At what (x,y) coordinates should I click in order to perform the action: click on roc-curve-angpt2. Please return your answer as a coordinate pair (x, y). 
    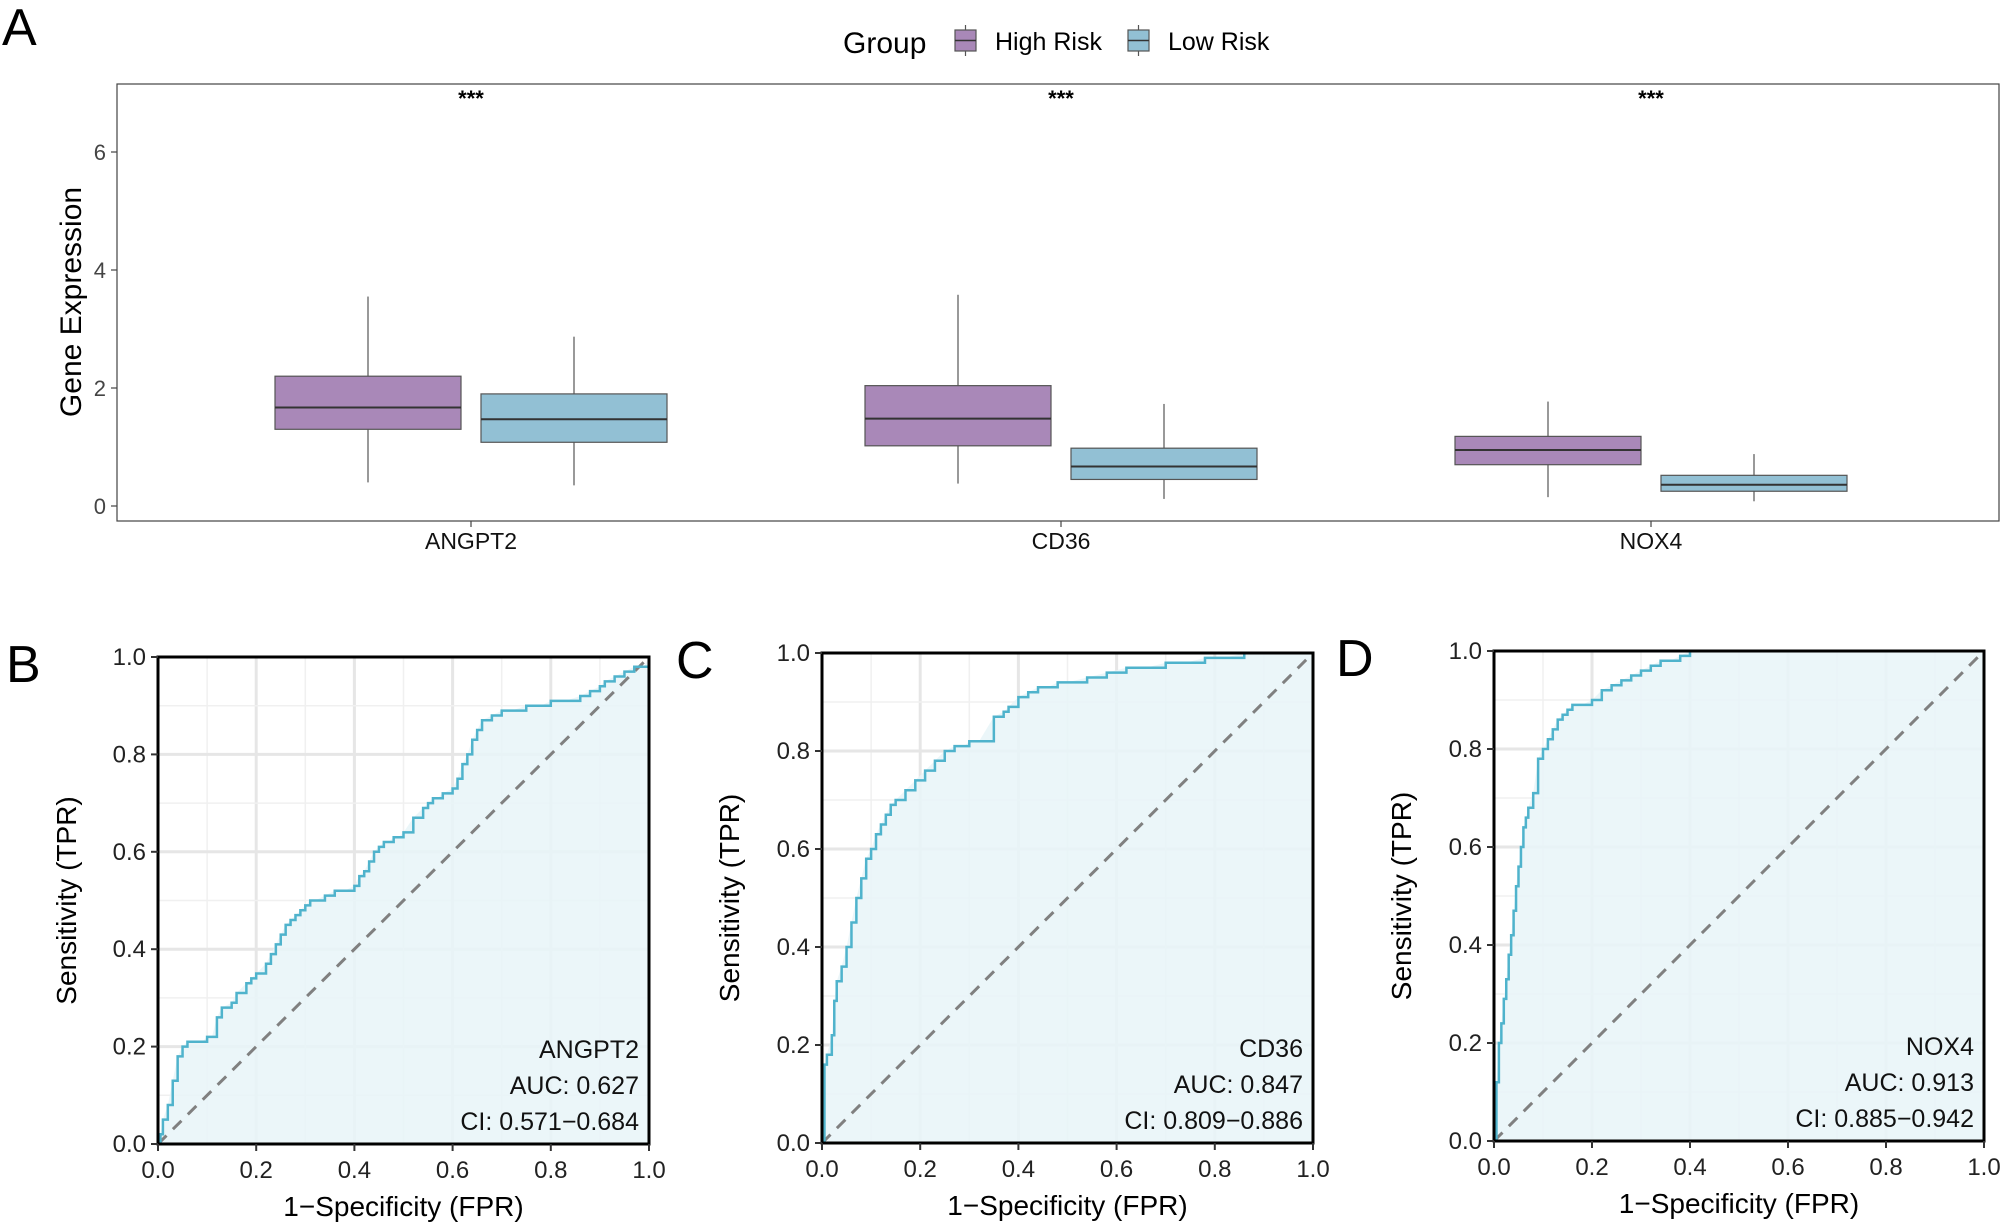
    Looking at the image, I should click on (404, 901).